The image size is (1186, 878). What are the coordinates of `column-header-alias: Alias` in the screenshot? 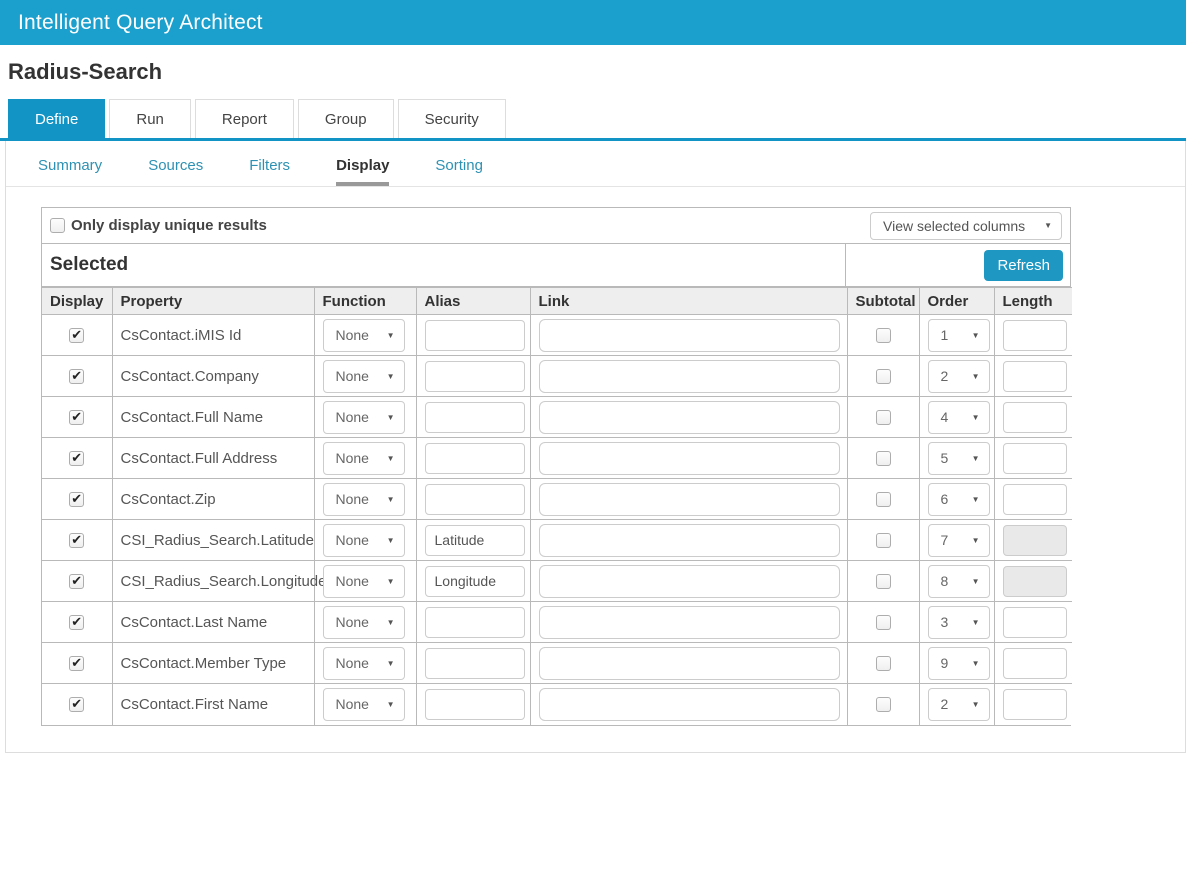 It's located at (473, 301).